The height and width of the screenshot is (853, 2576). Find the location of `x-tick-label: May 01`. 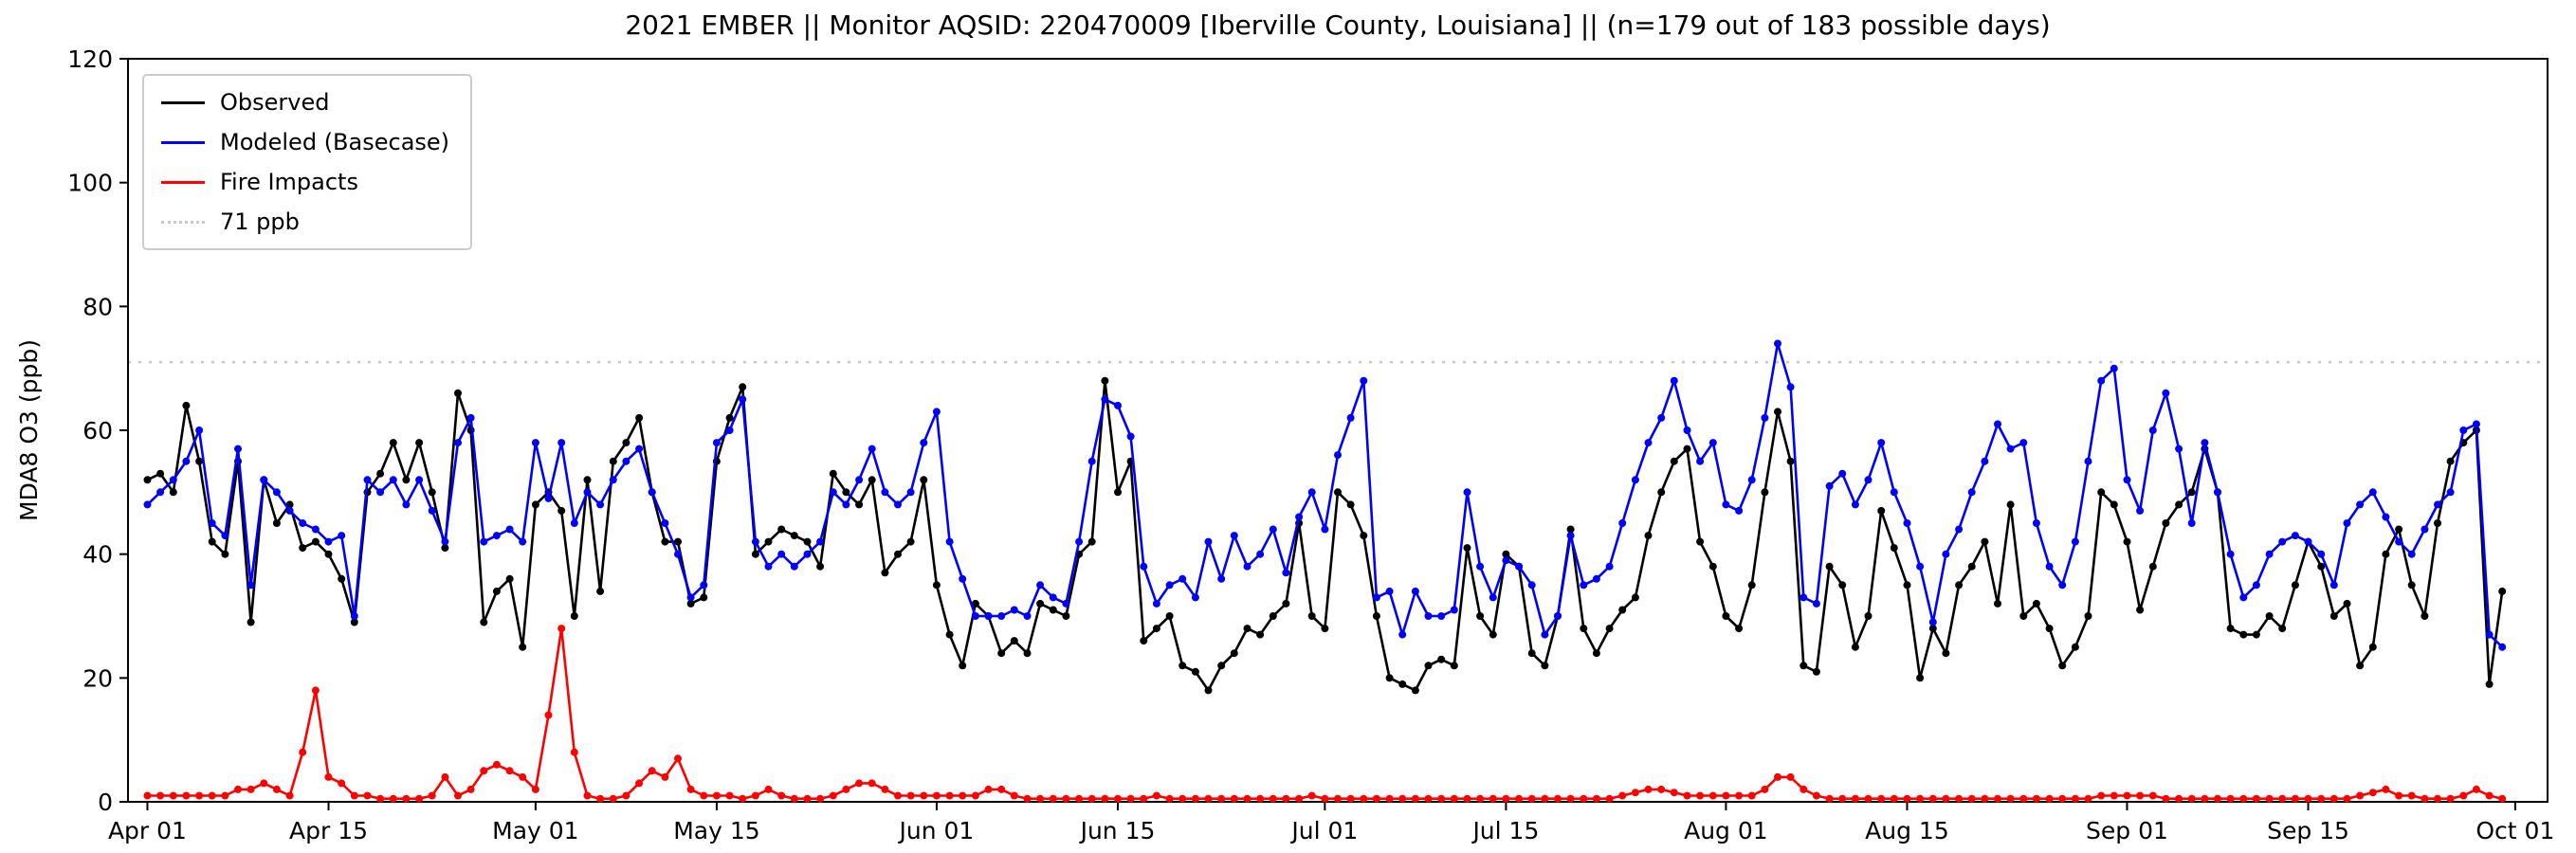

x-tick-label: May 01 is located at coordinates (535, 830).